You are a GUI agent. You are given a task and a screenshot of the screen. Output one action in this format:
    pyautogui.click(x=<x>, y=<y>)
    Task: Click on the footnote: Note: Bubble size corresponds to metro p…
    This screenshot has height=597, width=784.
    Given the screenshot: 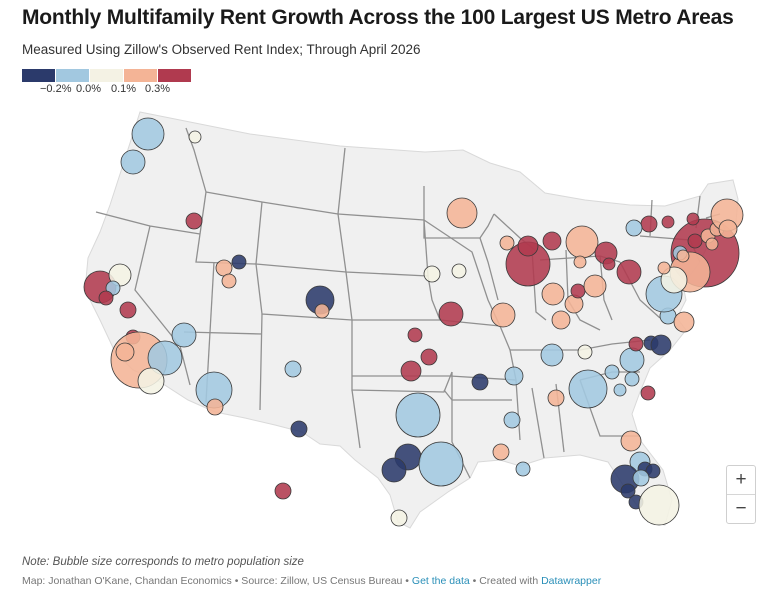 What is the action you would take?
    pyautogui.click(x=163, y=562)
    